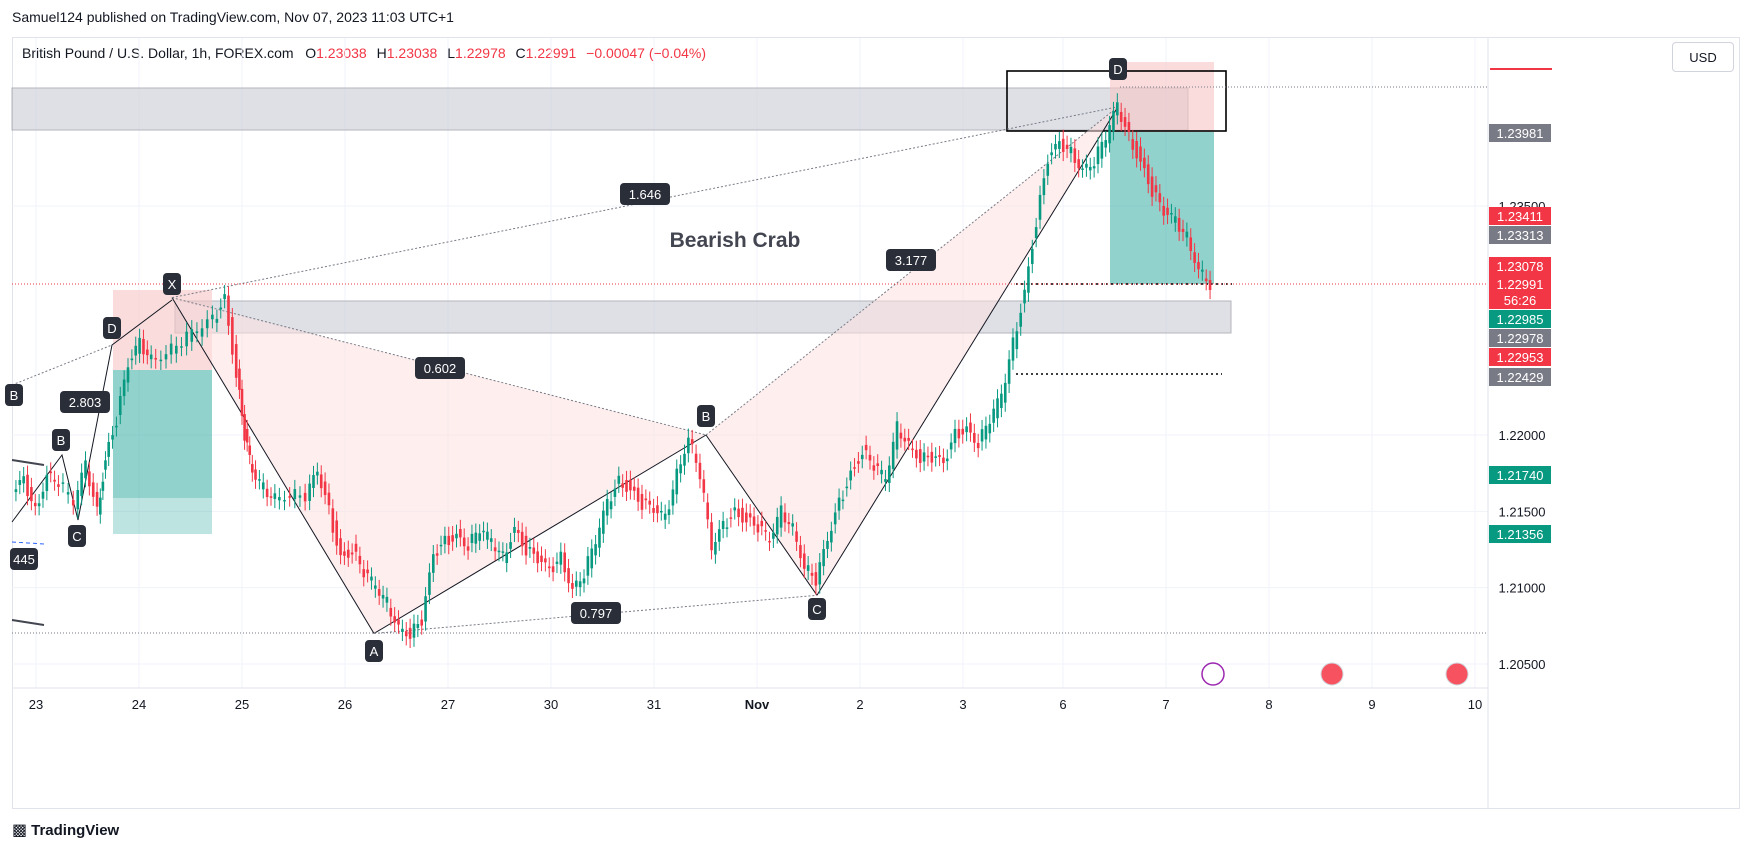 The width and height of the screenshot is (1755, 851). Describe the element at coordinates (520, 53) in the screenshot. I see `close-label: C` at that location.